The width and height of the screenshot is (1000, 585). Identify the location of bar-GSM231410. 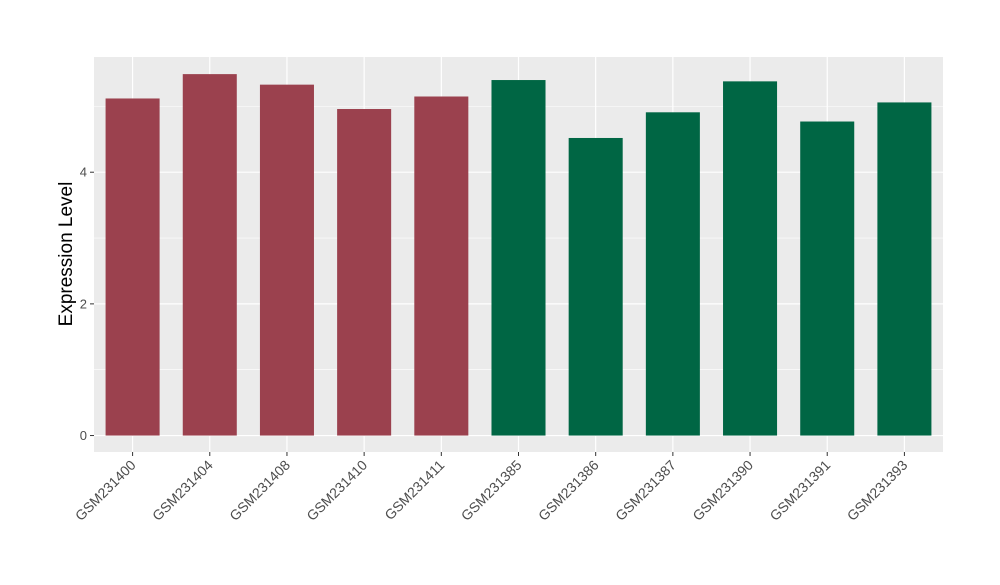
(364, 272).